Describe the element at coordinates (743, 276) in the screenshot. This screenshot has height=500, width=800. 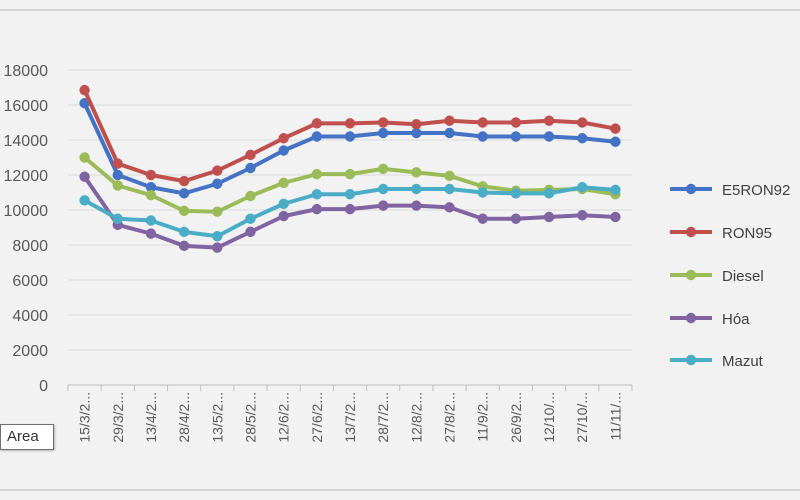
I see `legend-label: Diesel` at that location.